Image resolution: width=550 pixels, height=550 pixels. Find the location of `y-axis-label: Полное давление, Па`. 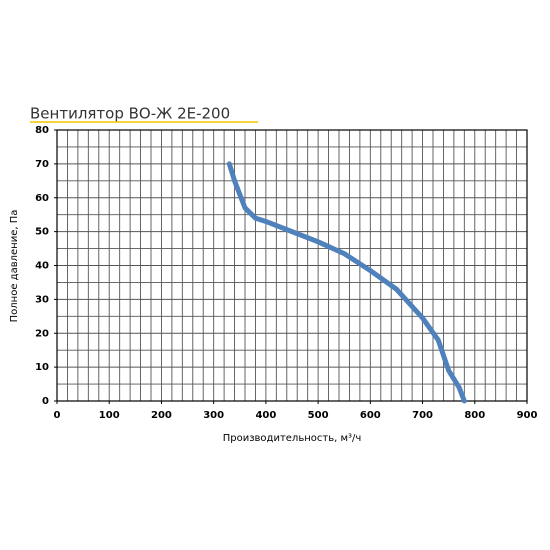

y-axis-label: Полное давление, Па is located at coordinates (14, 266).